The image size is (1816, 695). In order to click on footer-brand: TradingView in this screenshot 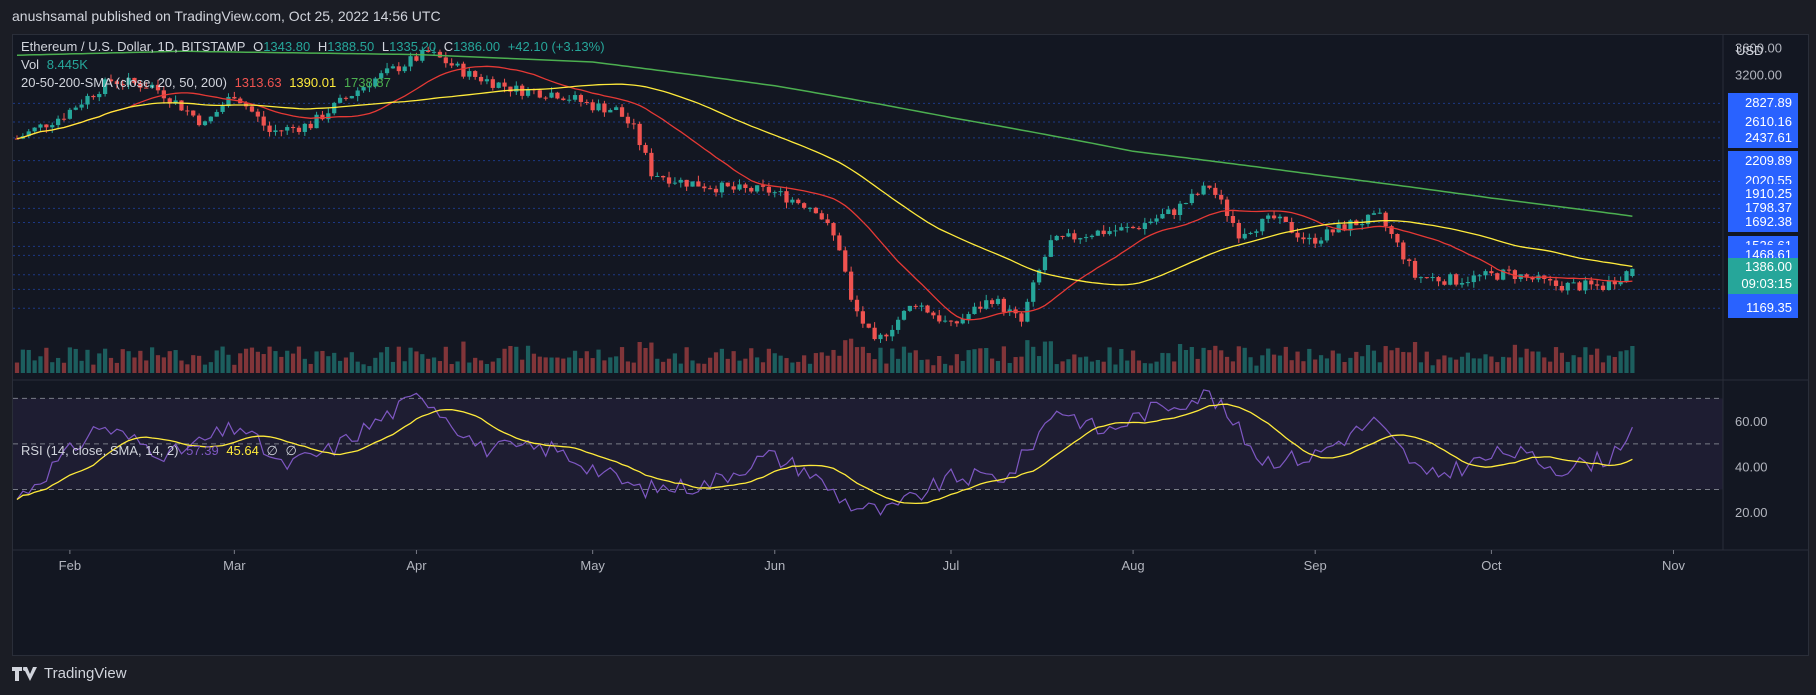, I will do `click(69, 673)`.